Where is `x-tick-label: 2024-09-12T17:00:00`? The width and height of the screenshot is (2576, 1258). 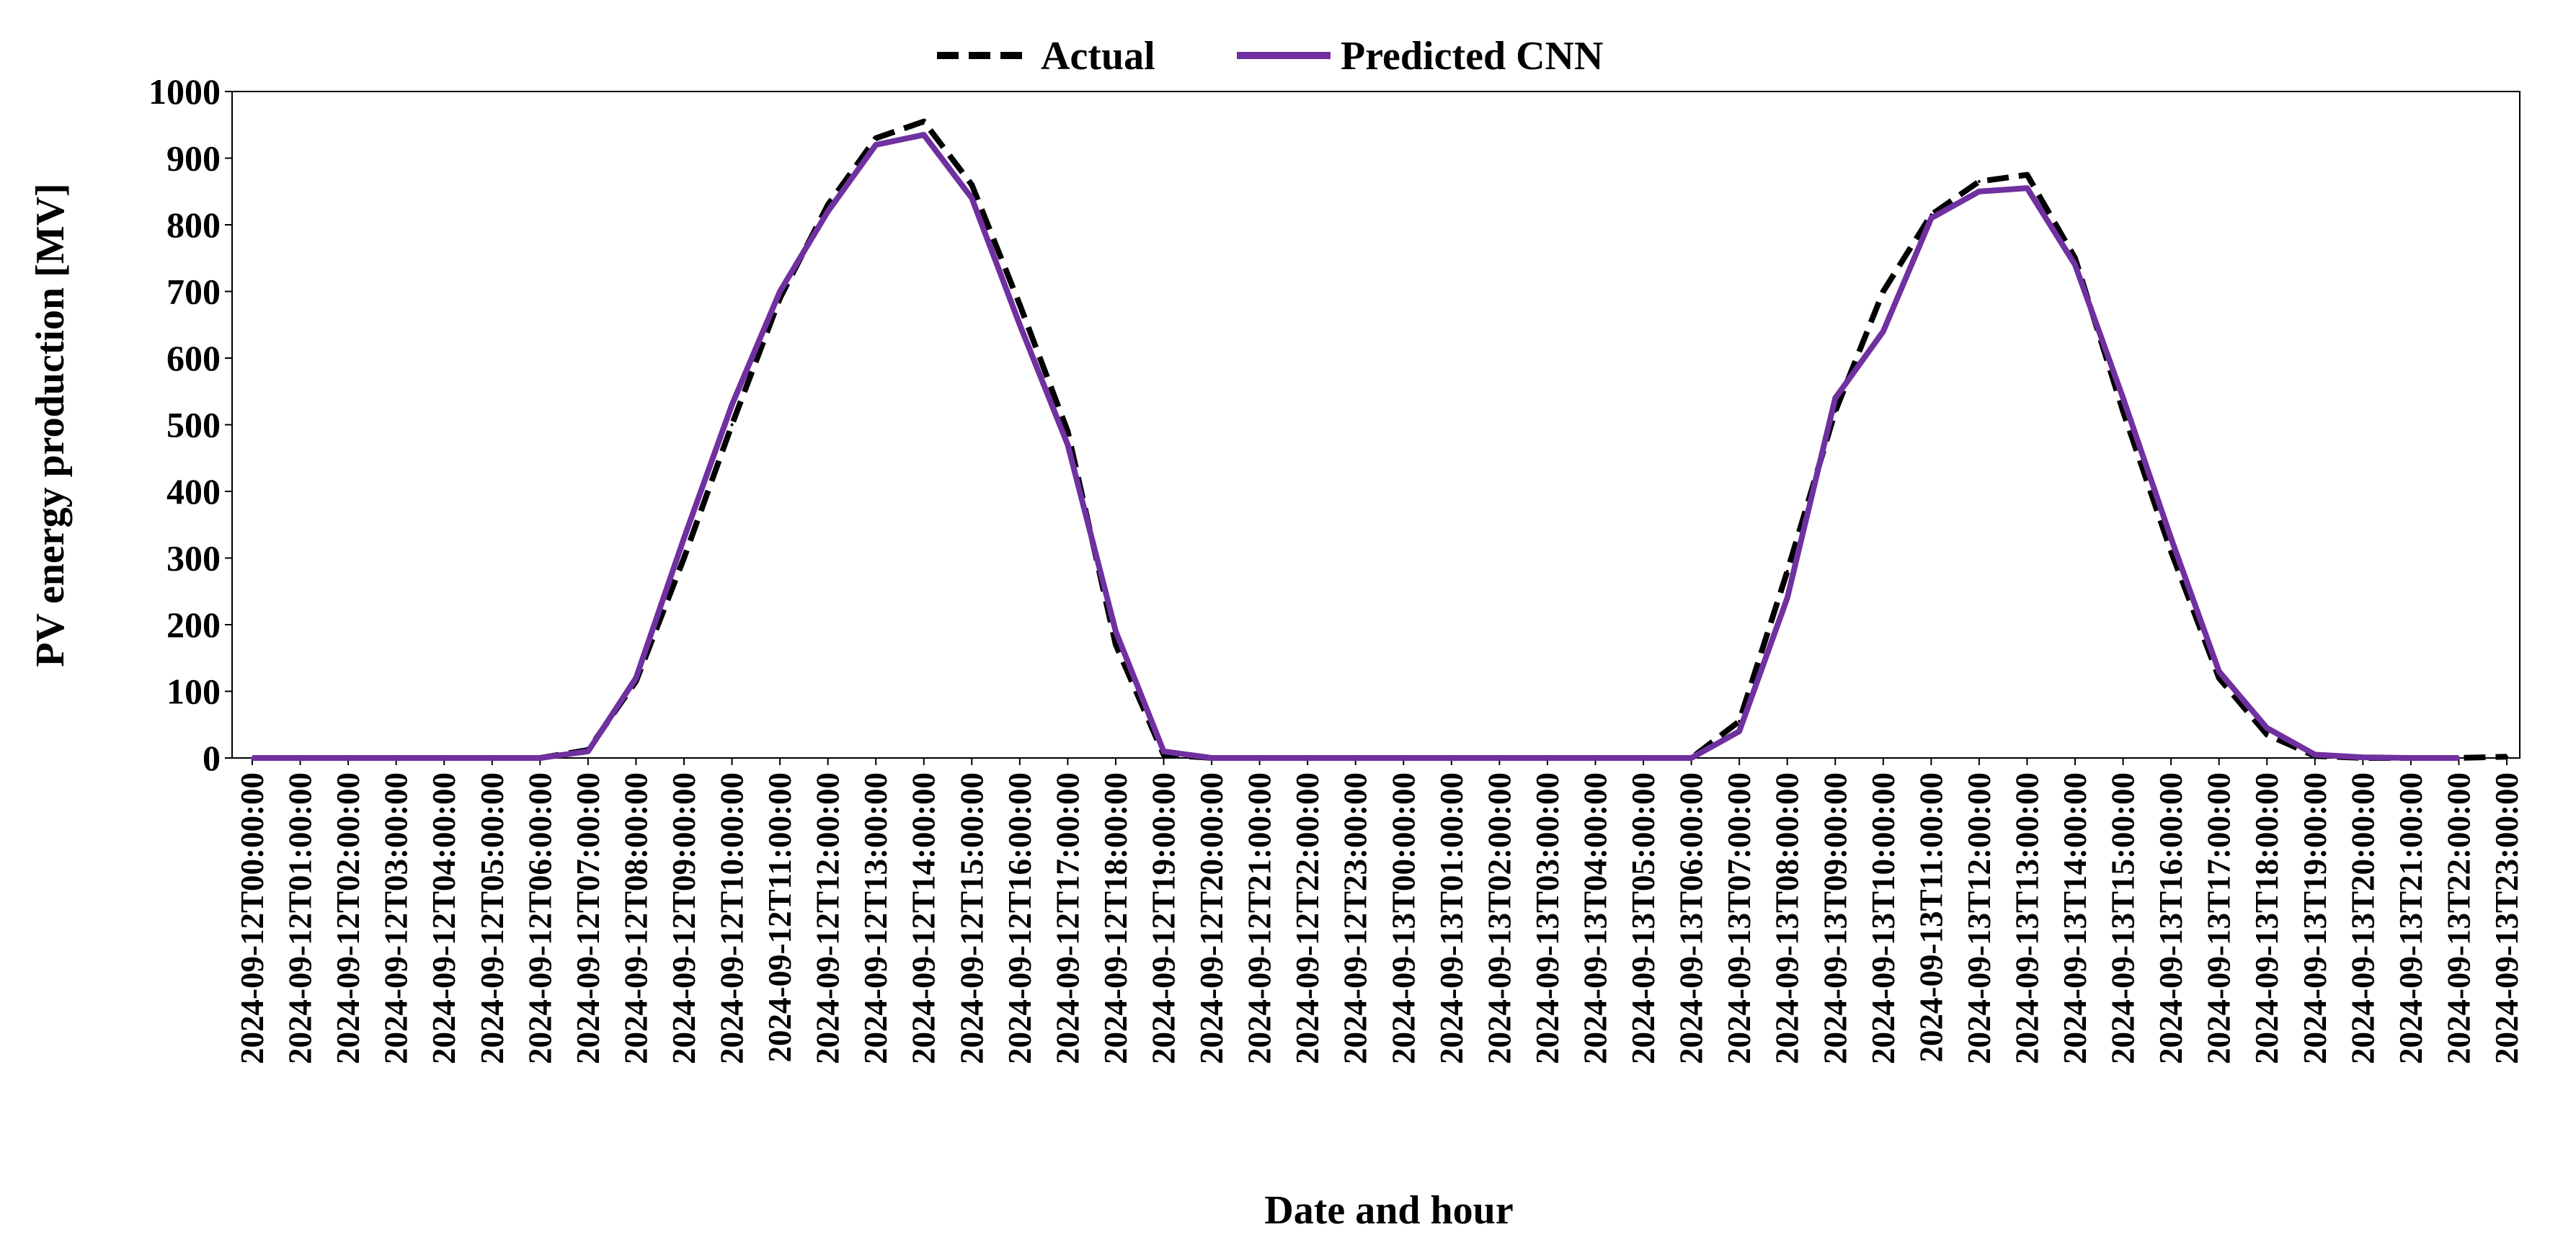
x-tick-label: 2024-09-12T17:00:00 is located at coordinates (1067, 918).